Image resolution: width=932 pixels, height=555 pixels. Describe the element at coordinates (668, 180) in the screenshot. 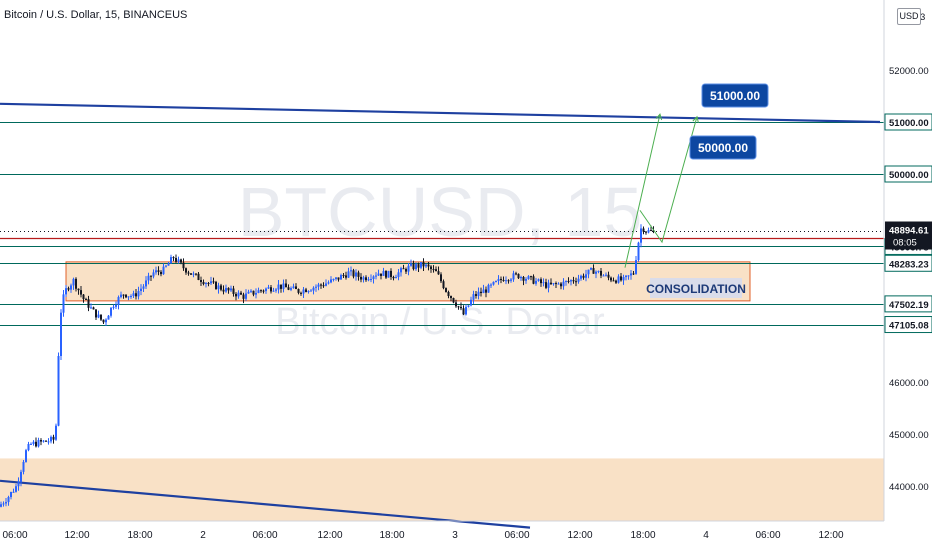

I see `projection-path-lower` at that location.